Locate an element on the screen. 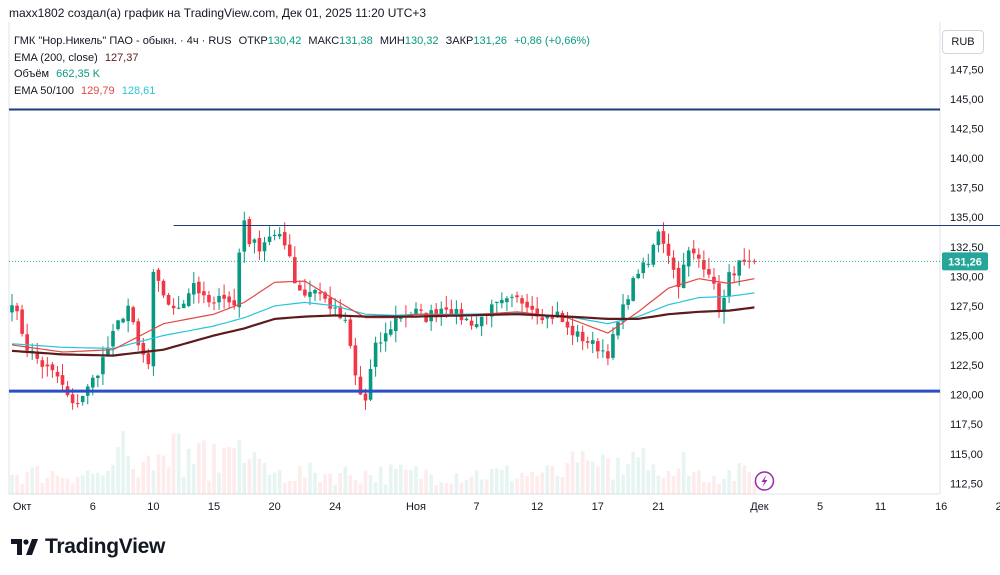 The height and width of the screenshot is (575, 1000). tradingview-logo: TradingView is located at coordinates (88, 547).